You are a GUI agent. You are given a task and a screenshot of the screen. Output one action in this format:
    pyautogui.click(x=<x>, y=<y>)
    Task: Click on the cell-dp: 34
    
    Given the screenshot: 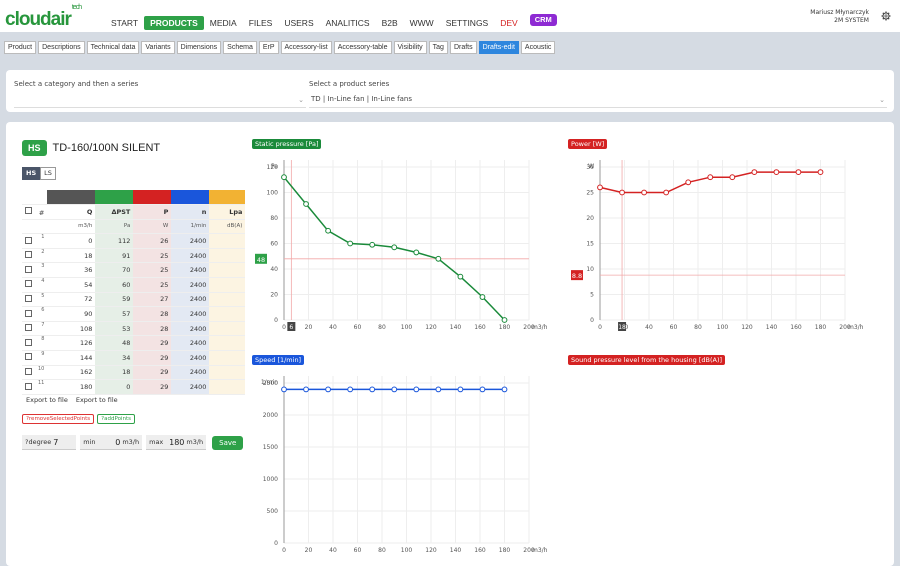 What is the action you would take?
    pyautogui.click(x=114, y=358)
    